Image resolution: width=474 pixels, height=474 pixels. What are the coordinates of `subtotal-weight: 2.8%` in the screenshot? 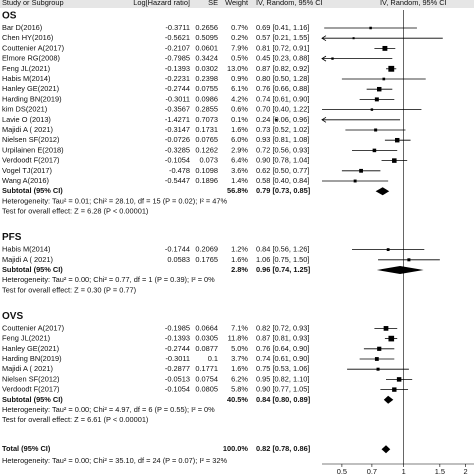 It's located at (239, 269).